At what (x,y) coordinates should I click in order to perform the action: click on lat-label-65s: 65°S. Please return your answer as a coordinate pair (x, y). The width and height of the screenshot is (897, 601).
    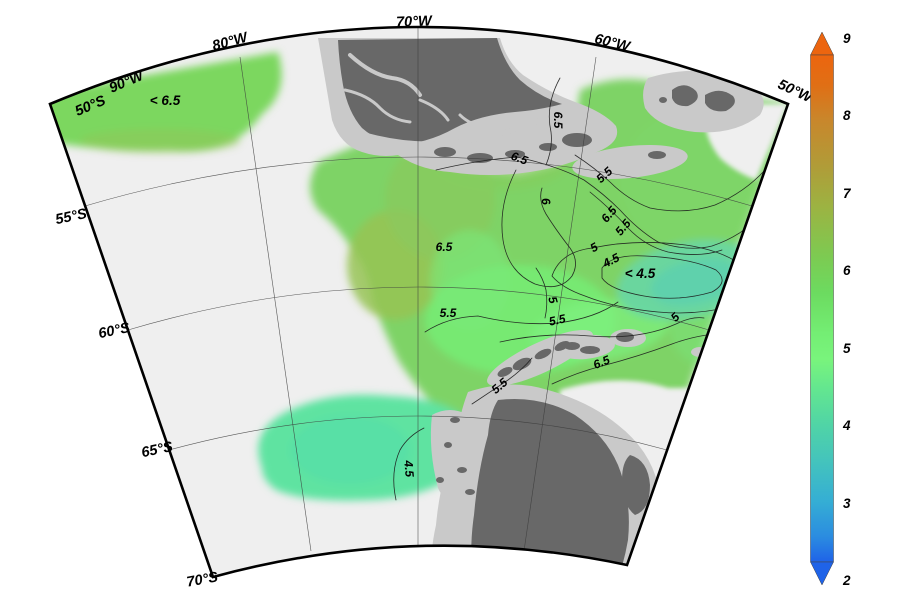
    Looking at the image, I should click on (157, 450).